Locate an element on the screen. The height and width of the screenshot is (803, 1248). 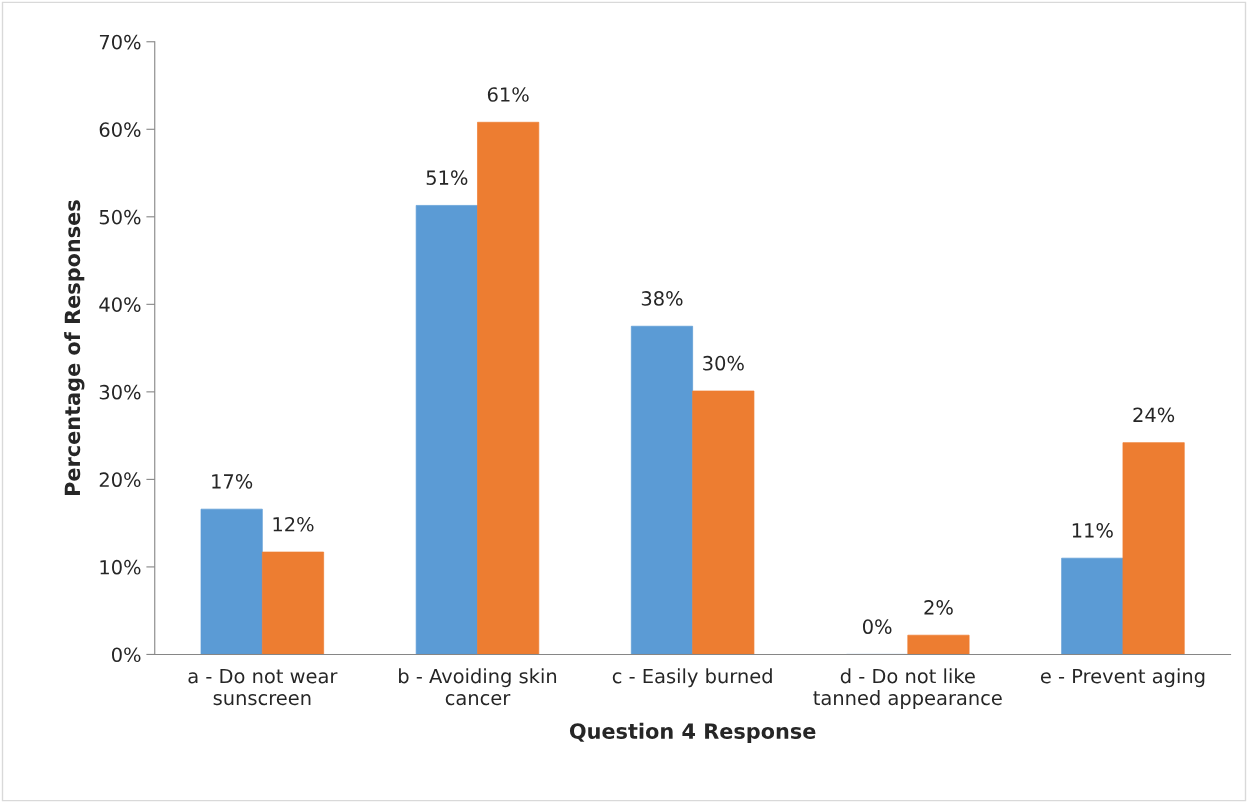
y-tick-label: 10% is located at coordinates (120, 567).